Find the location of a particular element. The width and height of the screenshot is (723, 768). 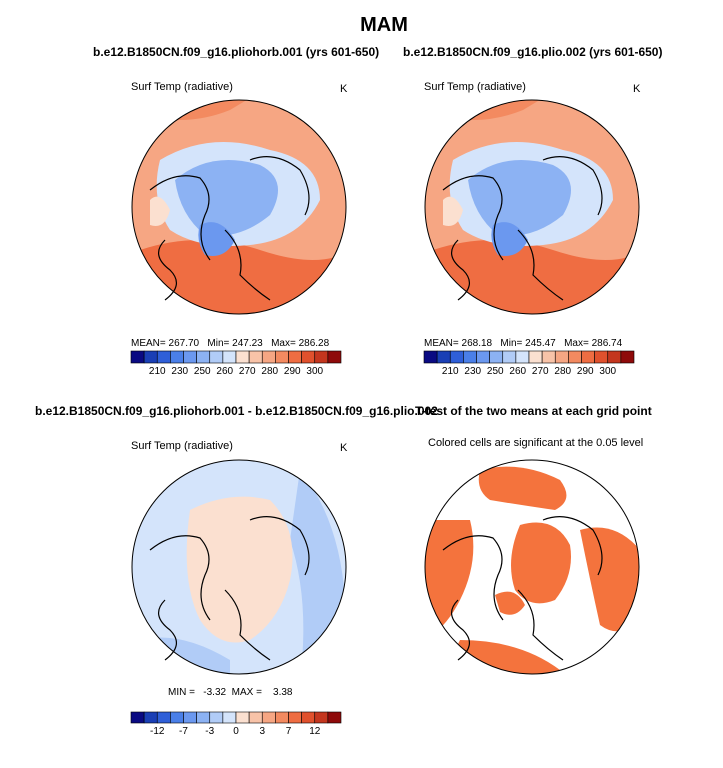

panel-3-colorbar is located at coordinates (236, 717).